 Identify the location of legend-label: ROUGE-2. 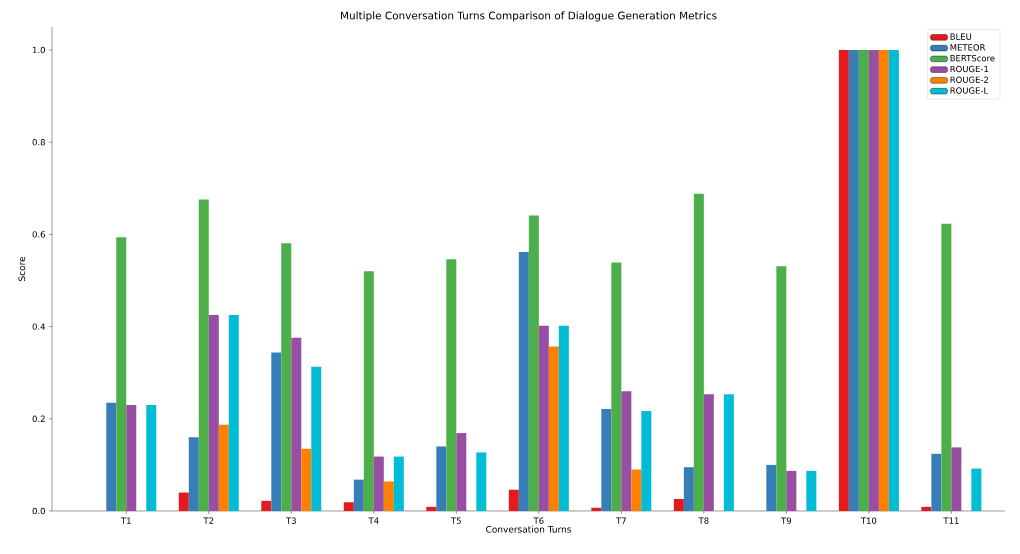
(969, 79).